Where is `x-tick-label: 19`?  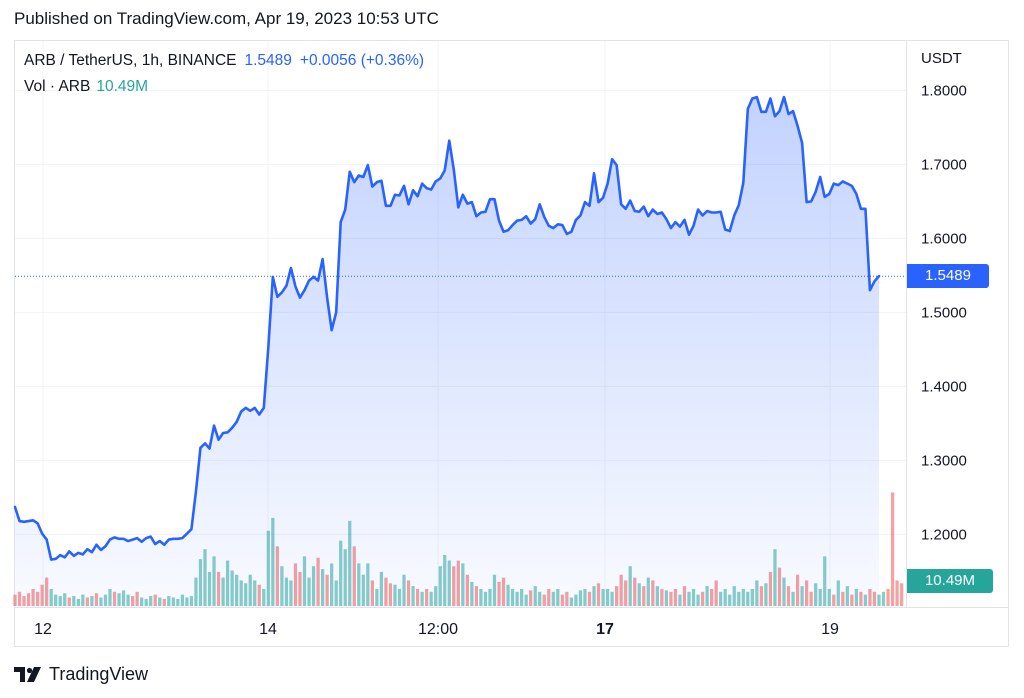 x-tick-label: 19 is located at coordinates (830, 629).